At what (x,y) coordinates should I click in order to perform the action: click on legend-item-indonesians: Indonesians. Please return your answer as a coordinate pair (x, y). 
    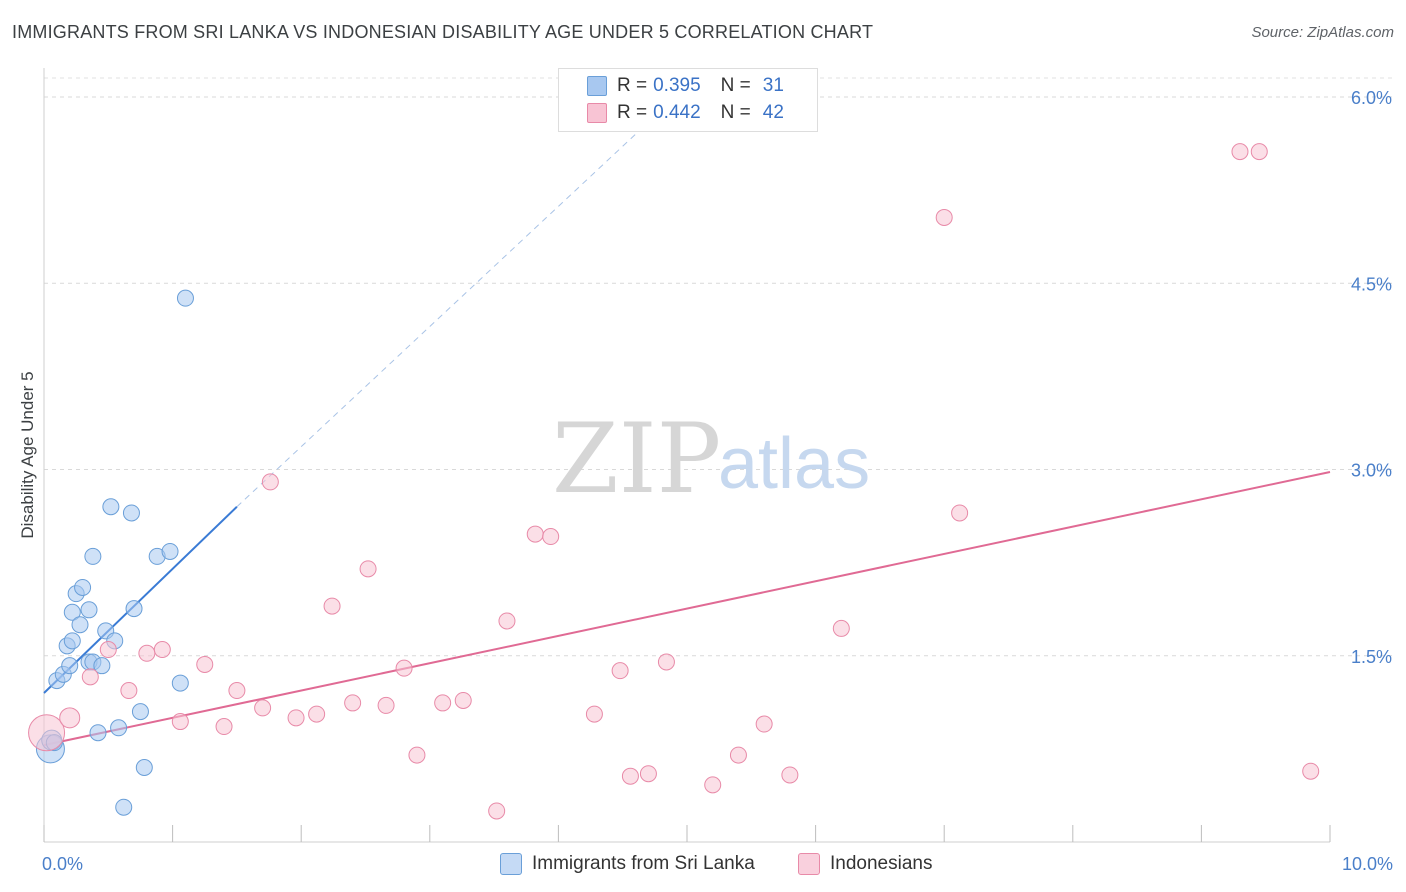
    Looking at the image, I should click on (865, 864).